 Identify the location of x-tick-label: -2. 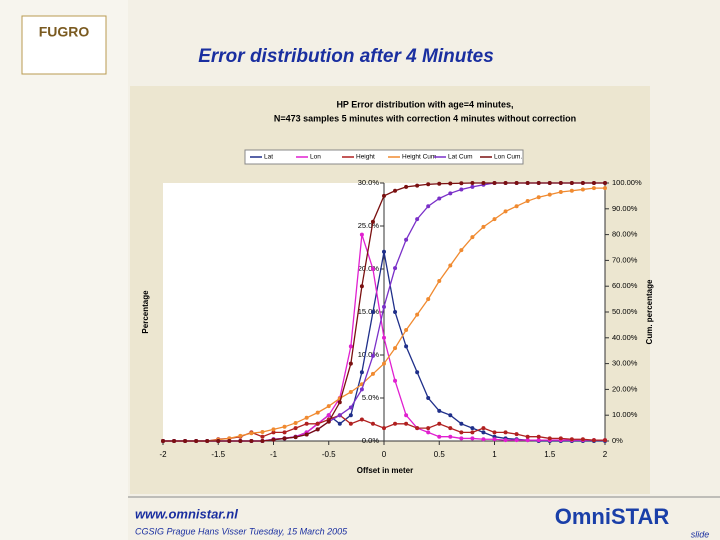
(163, 454).